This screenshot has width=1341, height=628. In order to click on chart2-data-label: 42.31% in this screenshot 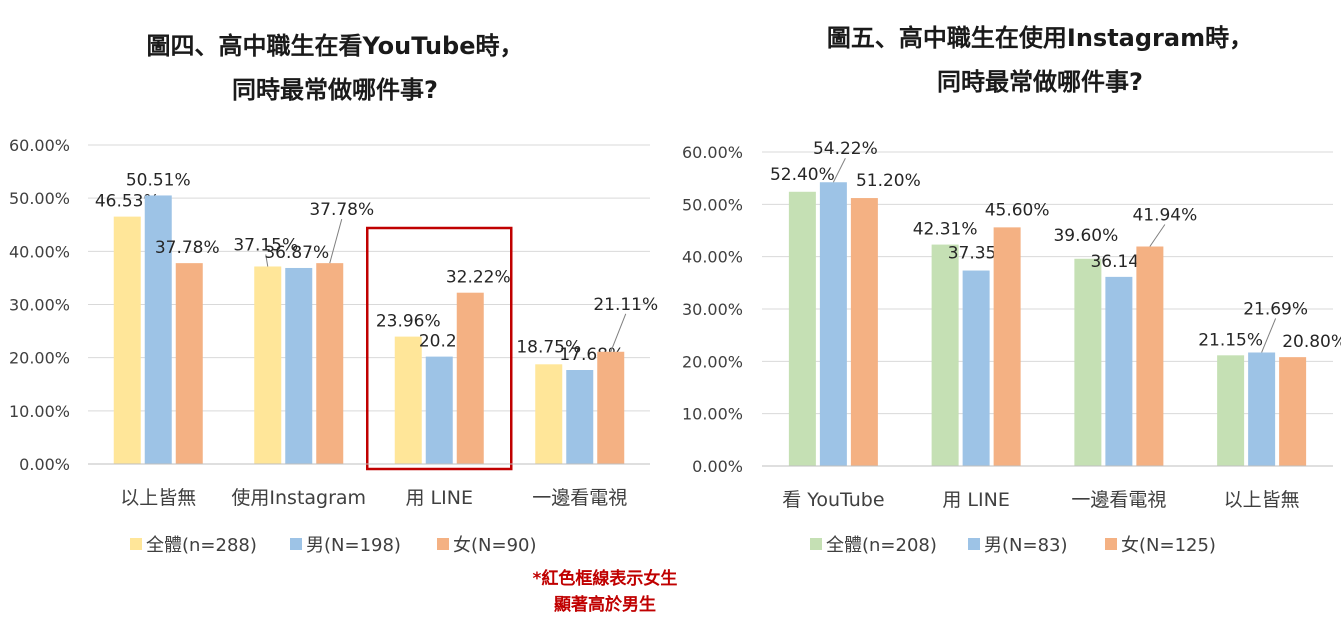, I will do `click(945, 230)`.